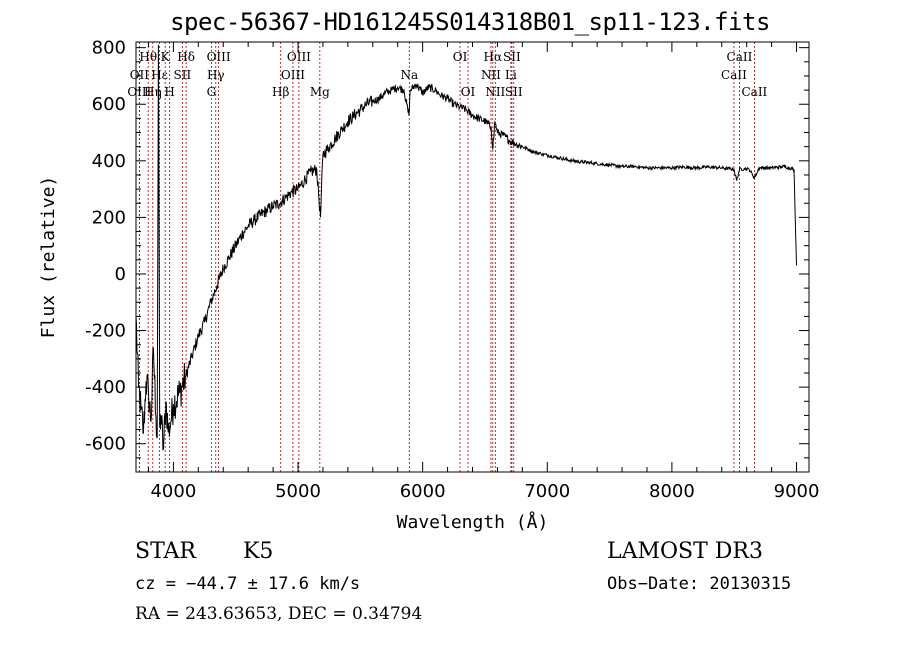 This screenshot has width=900, height=649. Describe the element at coordinates (105, 444) in the screenshot. I see `y-tick-label: -600` at that location.